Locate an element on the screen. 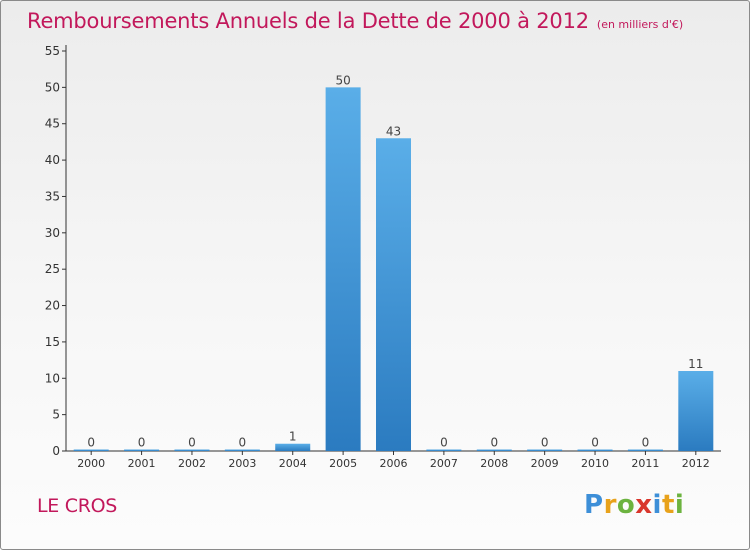  y-tick-label: 5 is located at coordinates (56, 415).